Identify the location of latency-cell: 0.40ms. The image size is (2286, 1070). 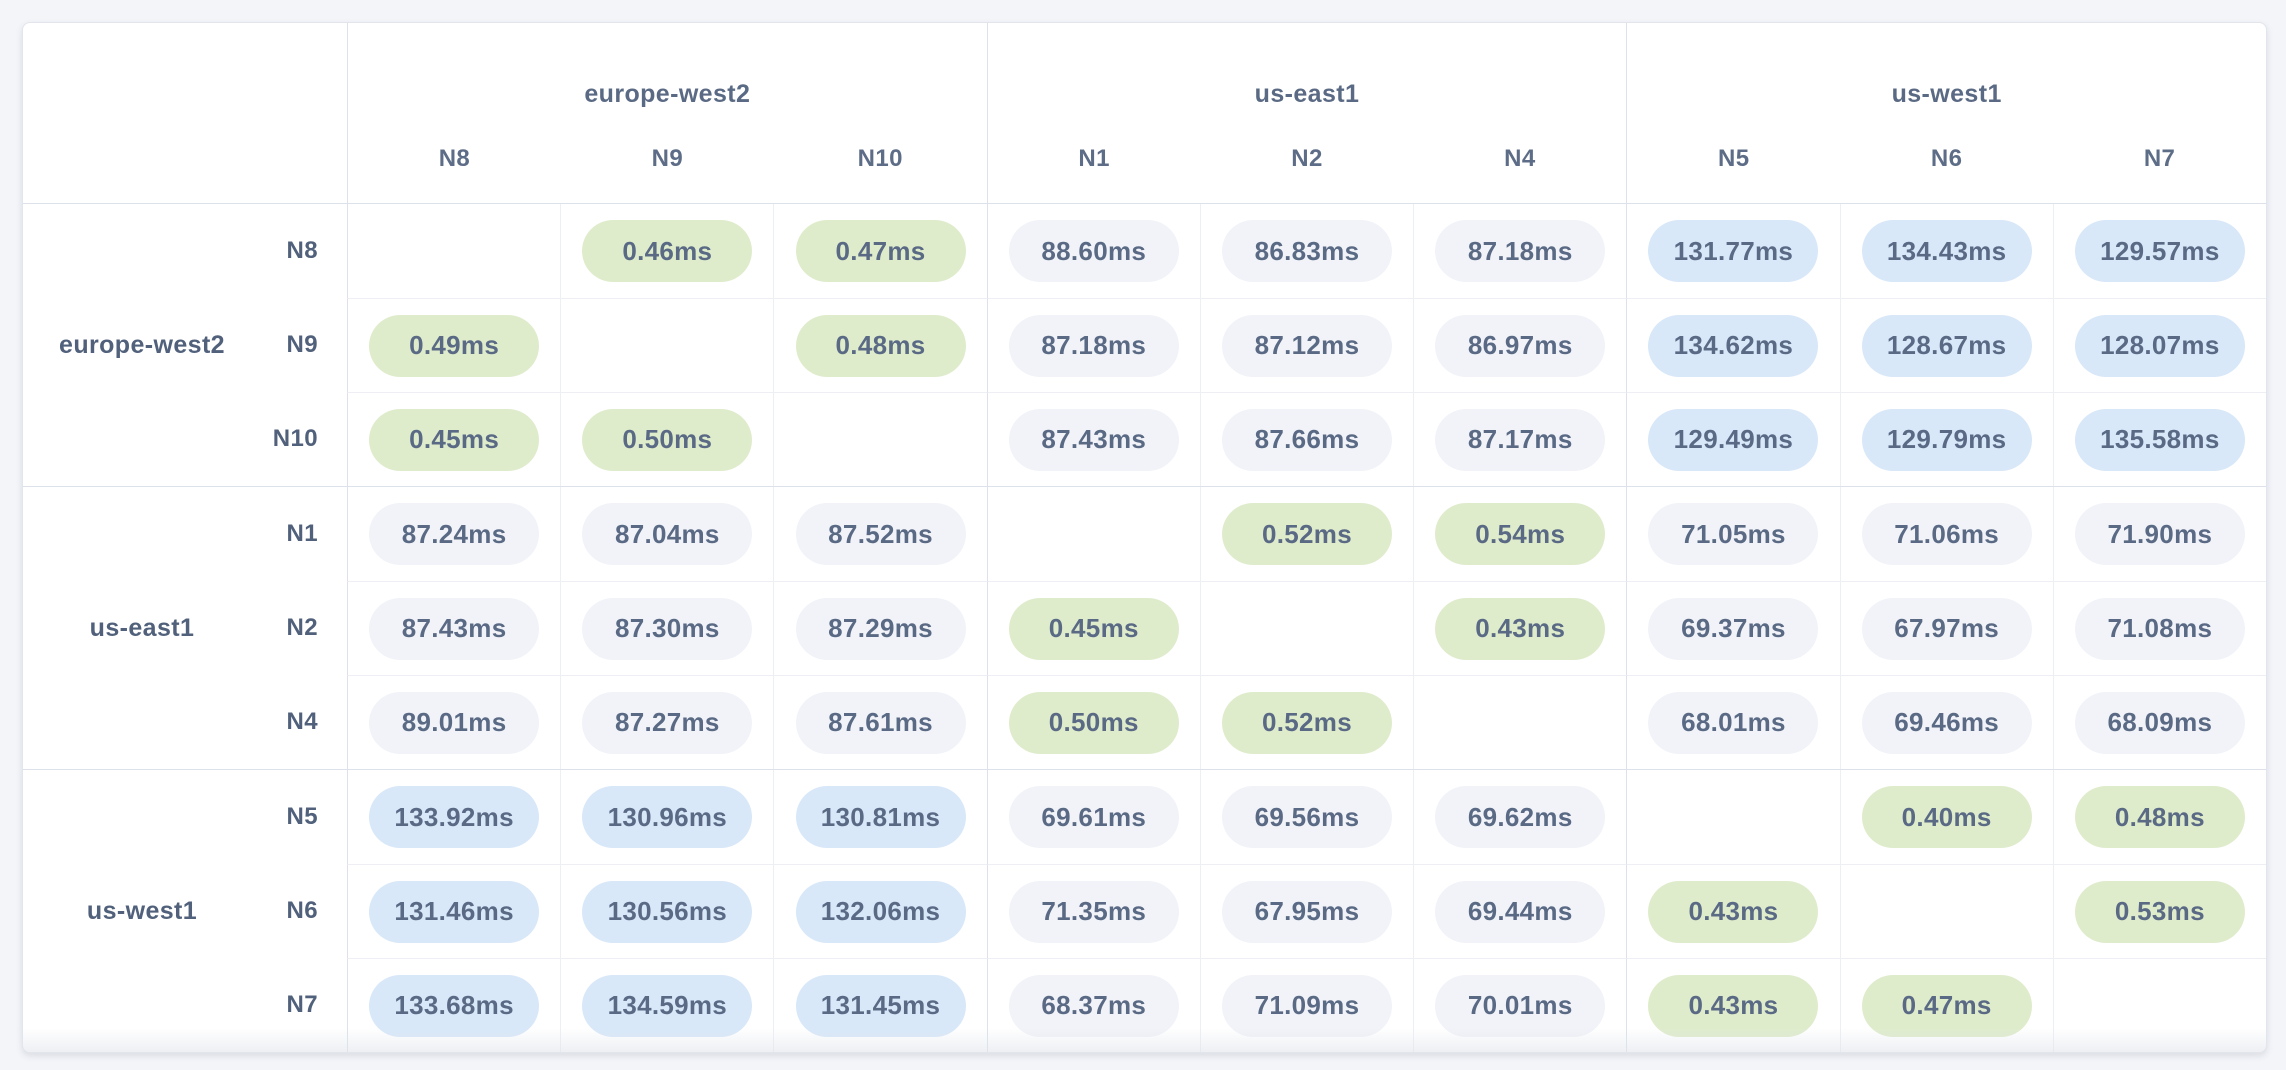
(1946, 817).